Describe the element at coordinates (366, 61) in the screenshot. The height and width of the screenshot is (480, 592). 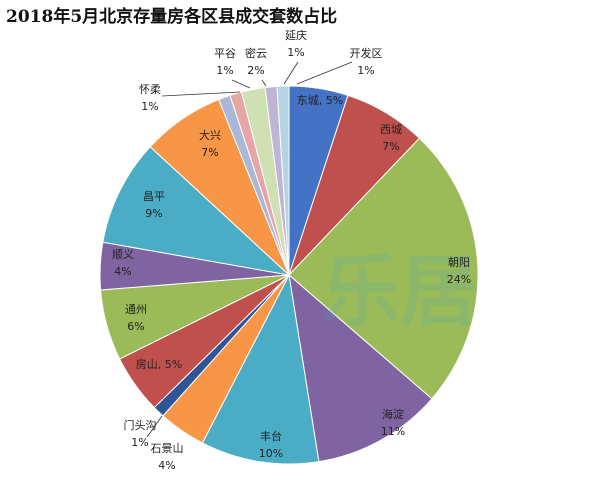
I see `data-label-17: 开发区 1%` at that location.